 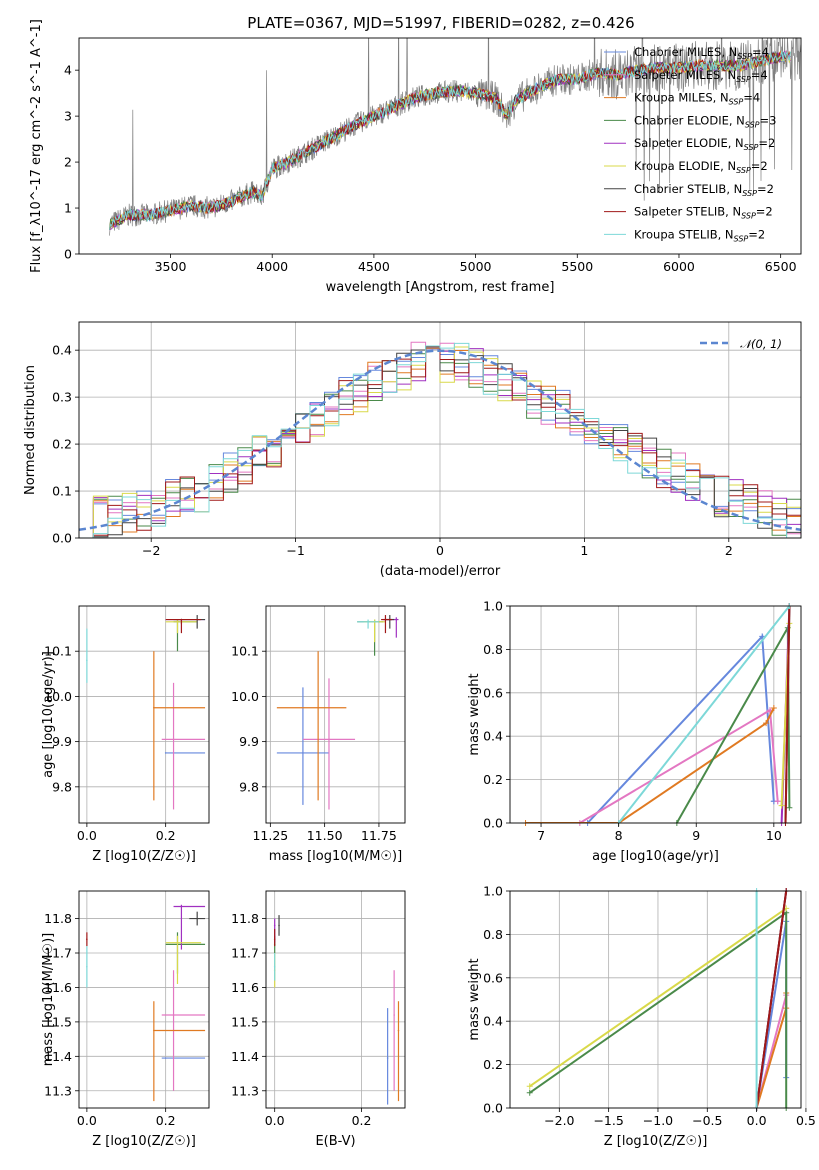 I want to click on y-tick-label: 0.0, so click(x=62, y=538).